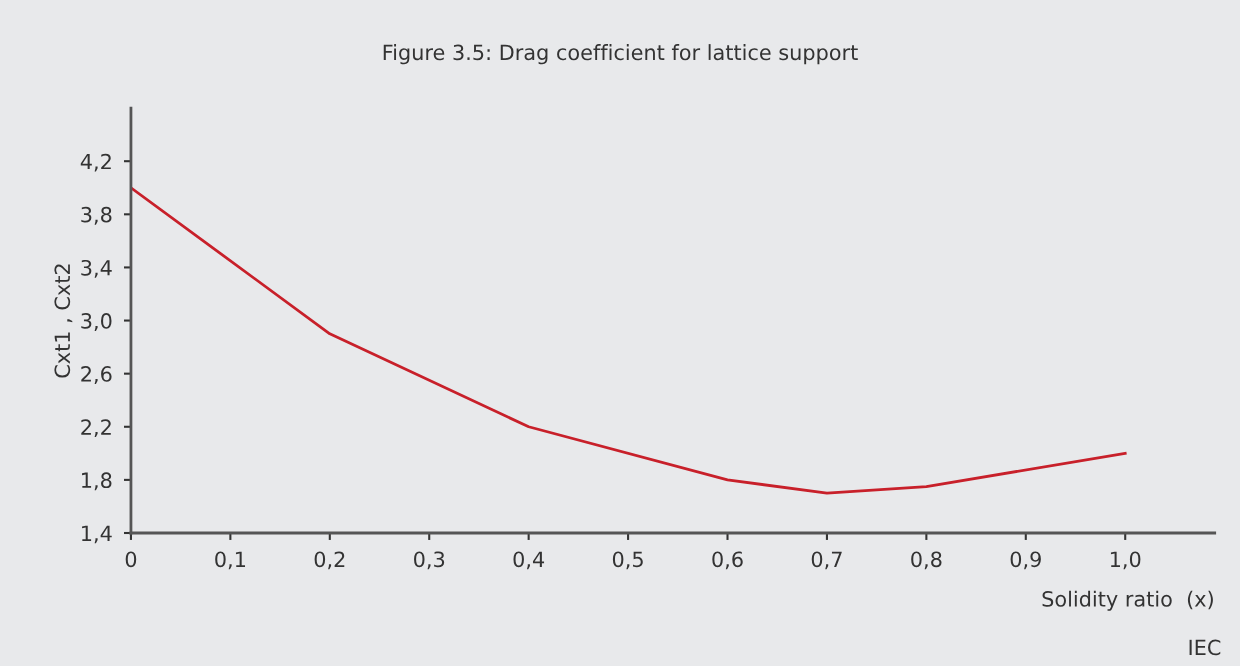 The height and width of the screenshot is (666, 1240). I want to click on x-tick-label: 0,4, so click(529, 560).